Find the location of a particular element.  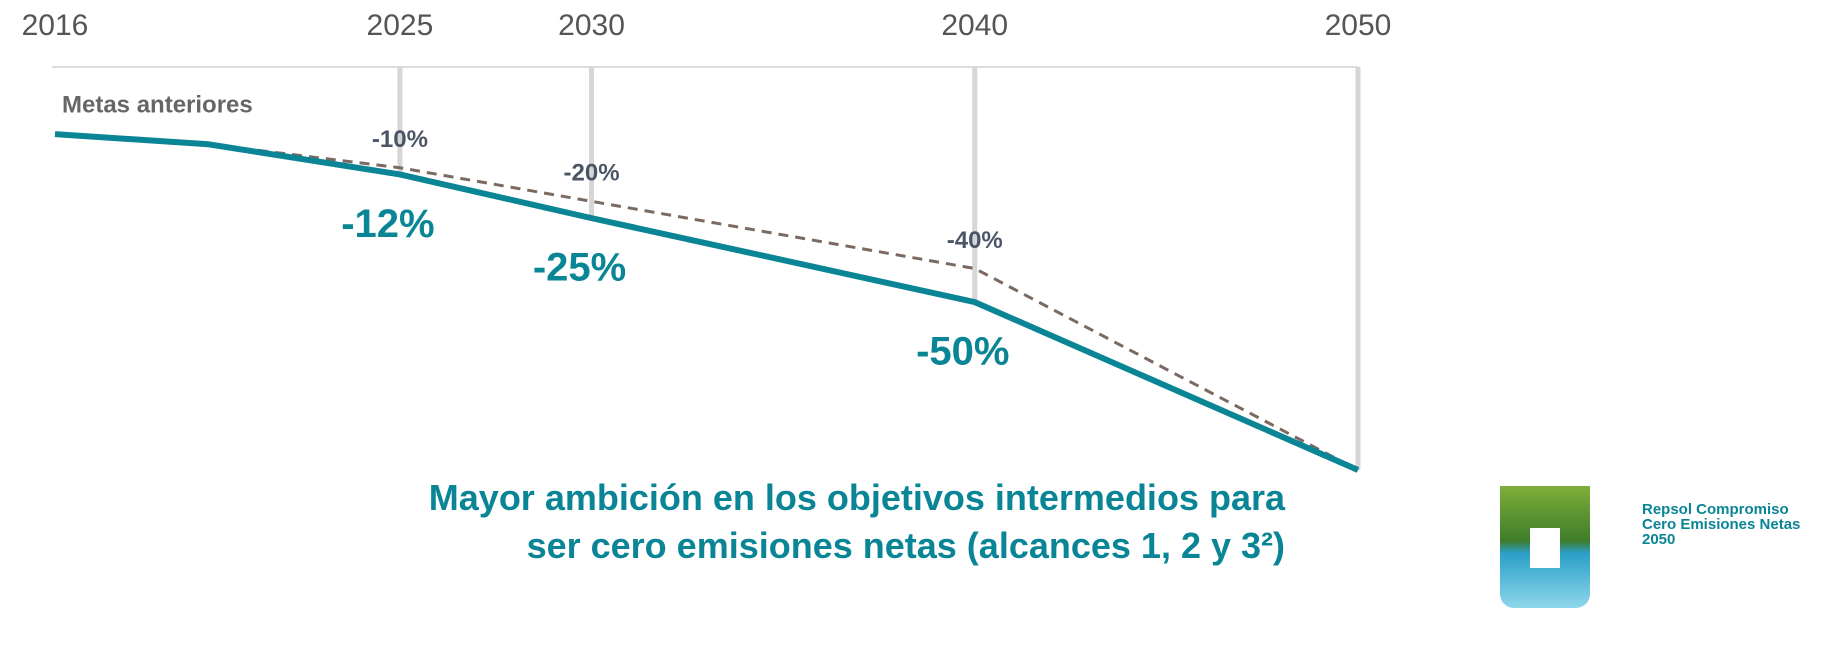

data-label: -12% is located at coordinates (387, 224).